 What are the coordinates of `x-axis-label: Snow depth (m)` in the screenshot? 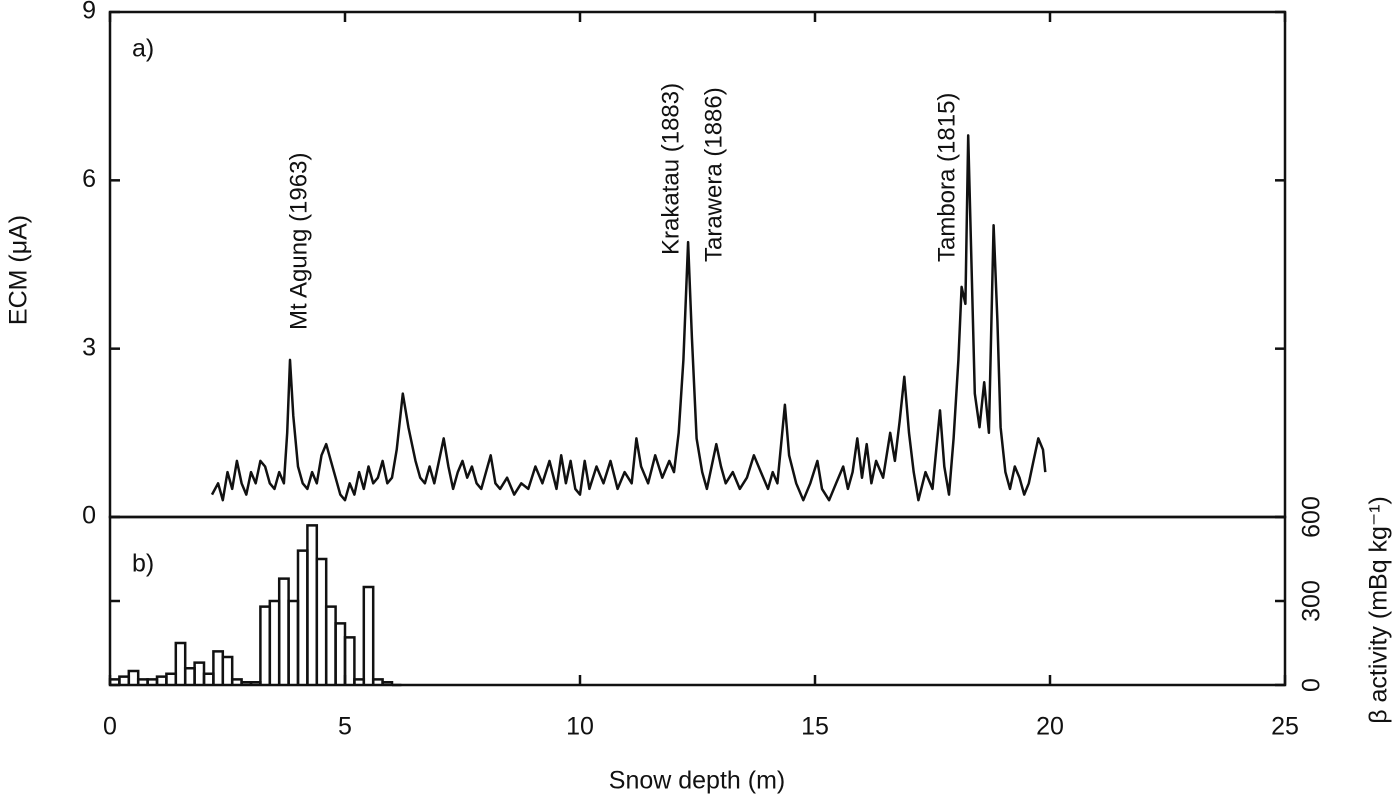 It's located at (697, 781).